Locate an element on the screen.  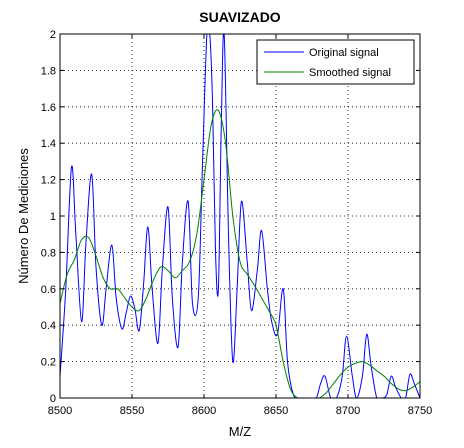
legend: Original signal Smoothed signal is located at coordinates (335, 62).